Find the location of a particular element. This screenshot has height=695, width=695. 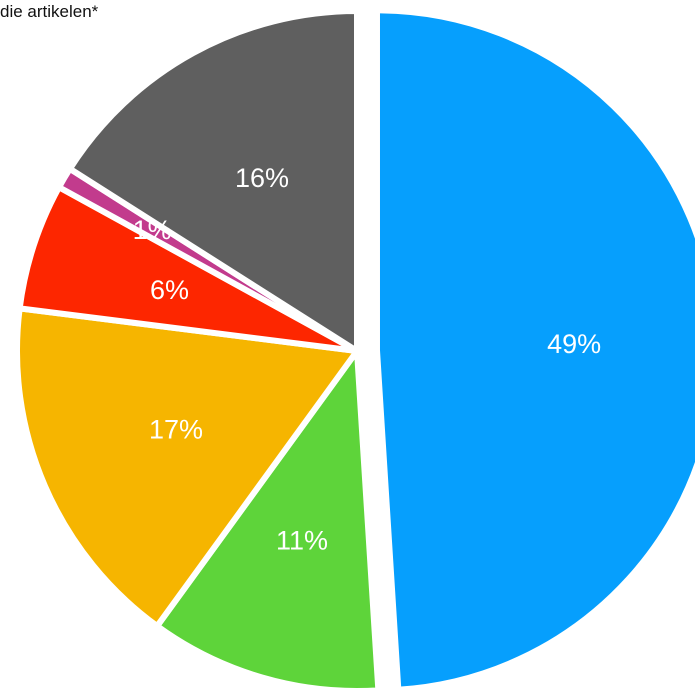

chart-title: die artikelen* is located at coordinates (49, 11).